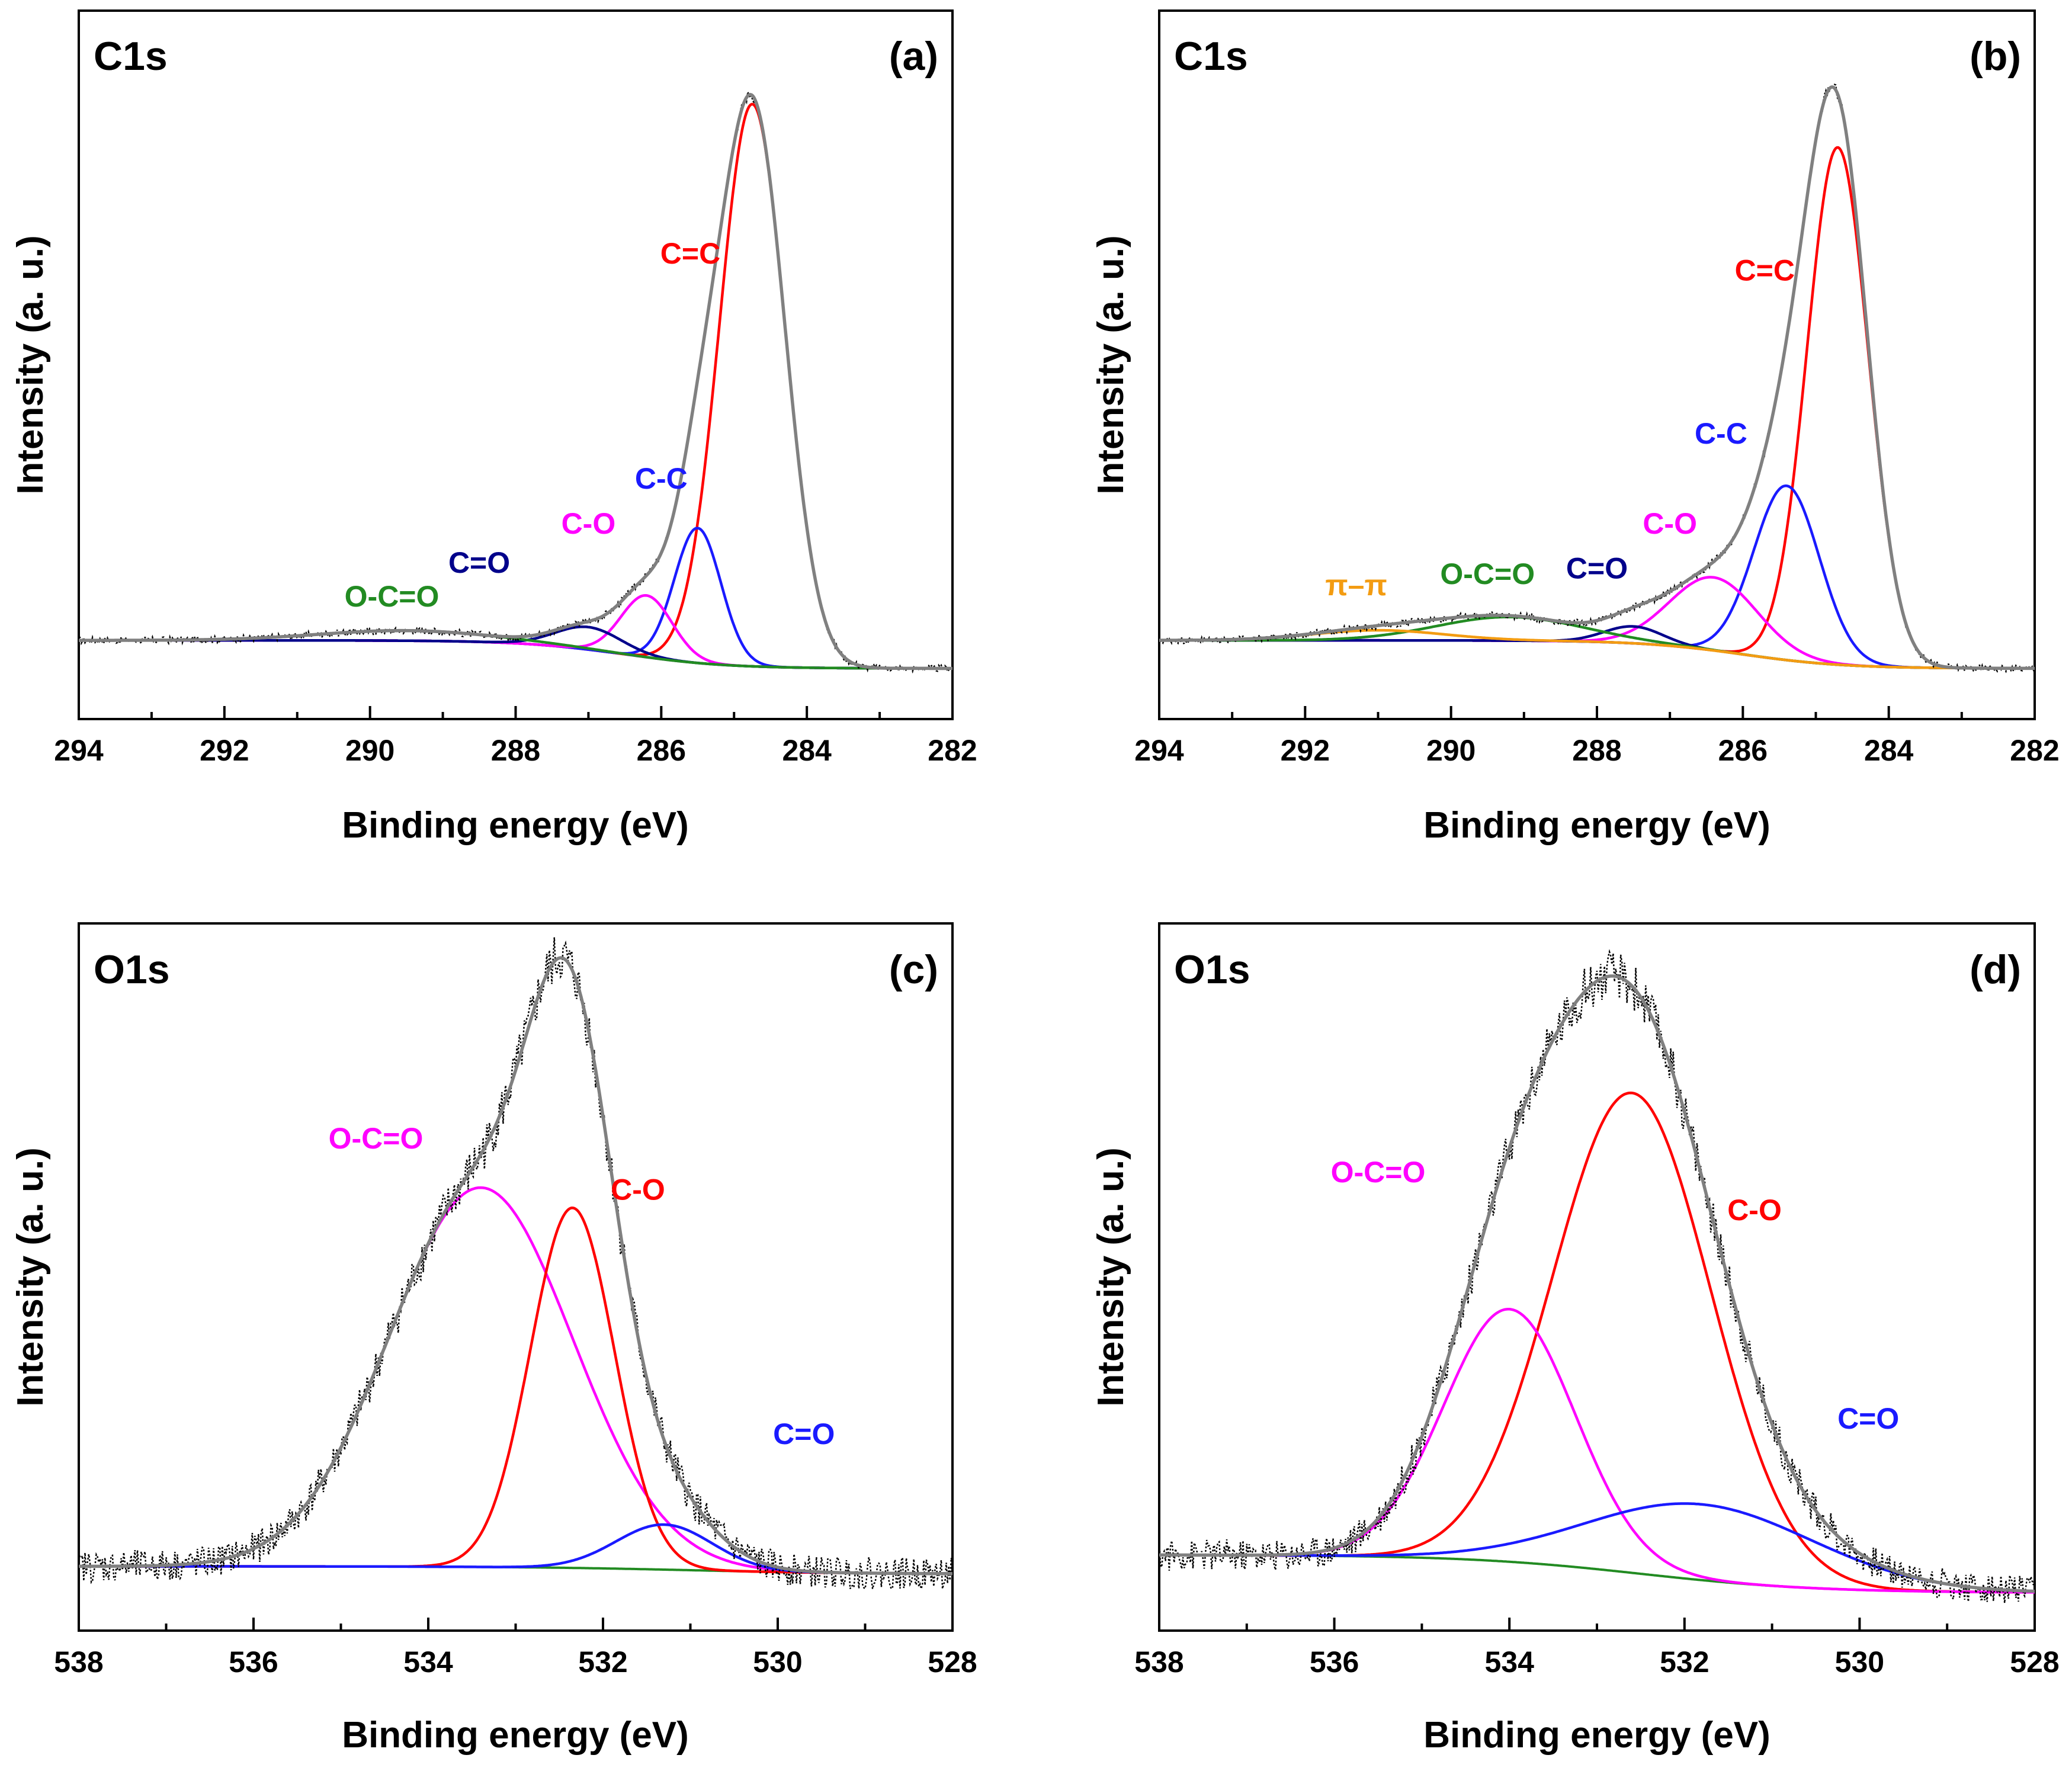 This screenshot has height=1771, width=2072. I want to click on yaxis-title-a: Intensity (a. u.), so click(30, 364).